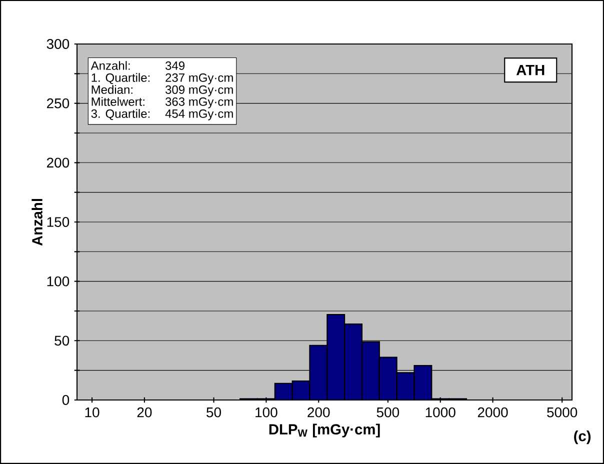  I want to click on text: (c), so click(582, 437).